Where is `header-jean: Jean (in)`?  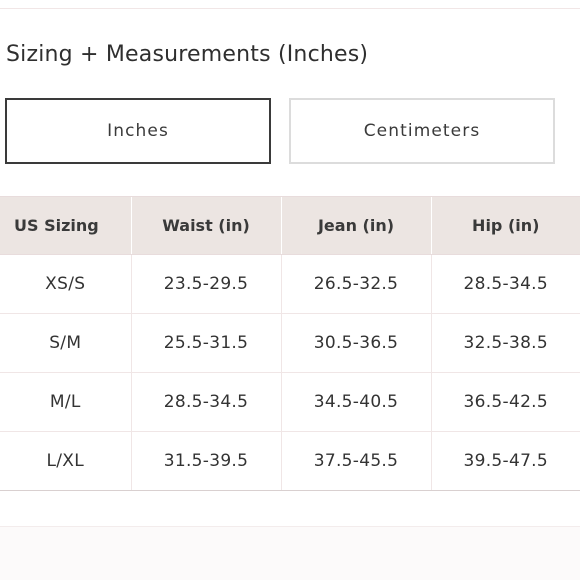
header-jean: Jean (in) is located at coordinates (355, 225).